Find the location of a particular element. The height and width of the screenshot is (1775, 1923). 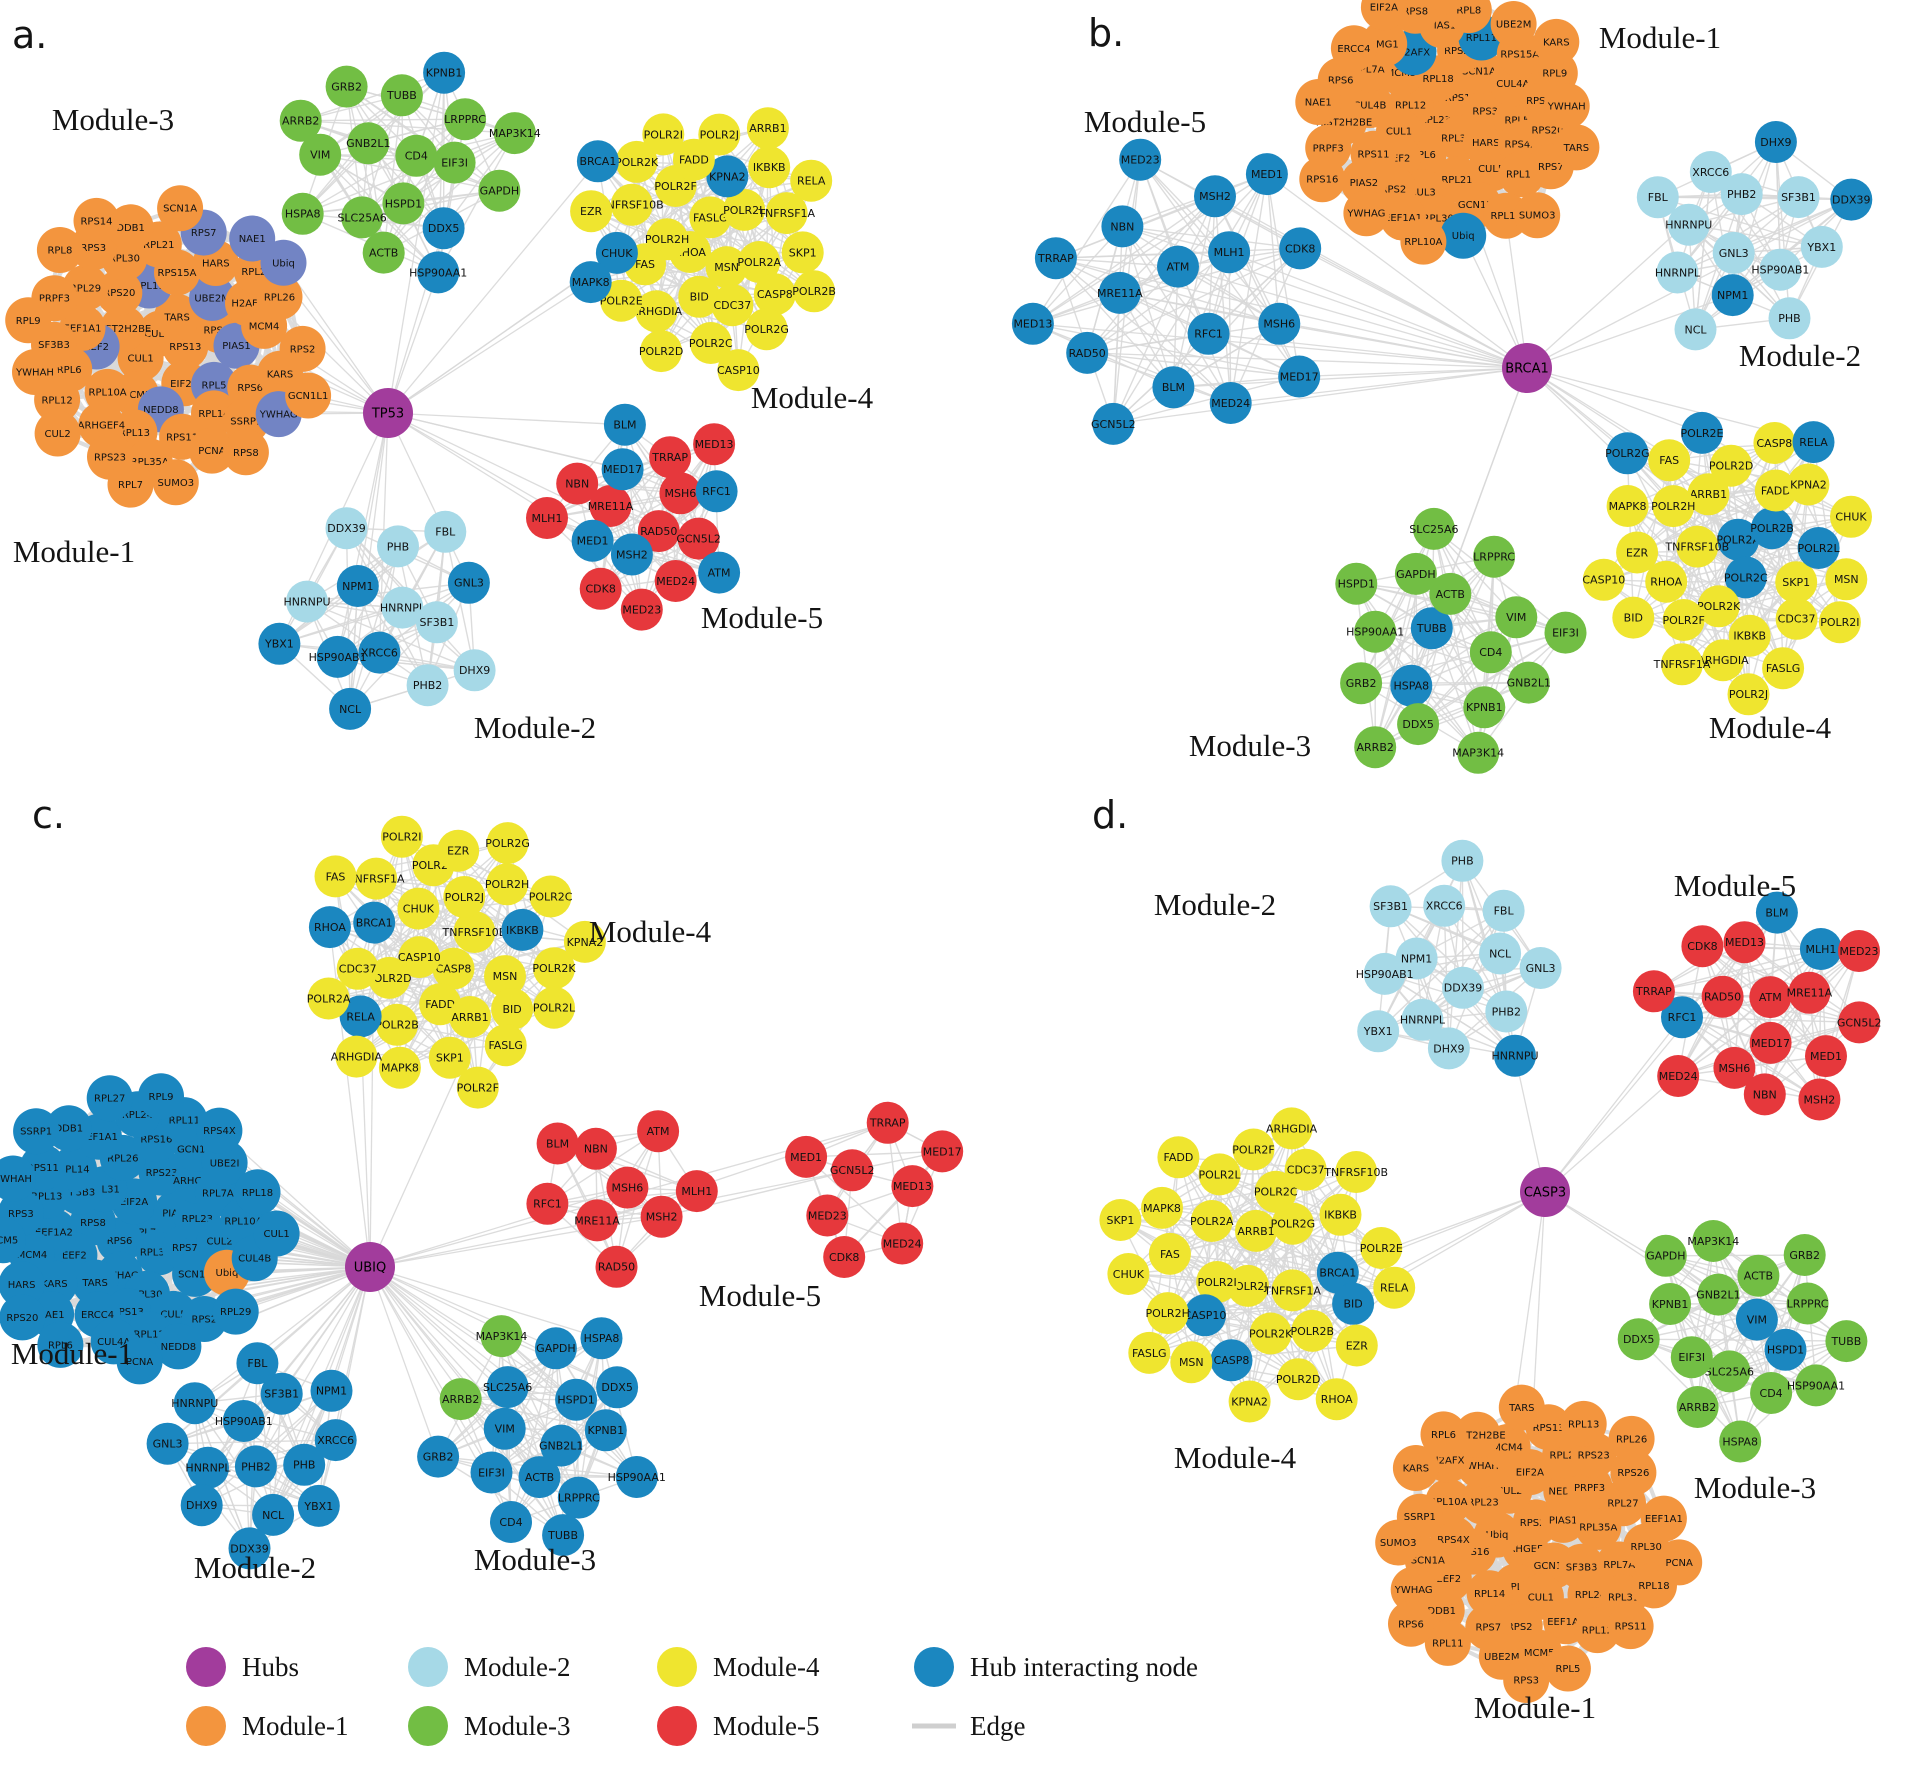

gene-node: NPM1 is located at coordinates (331, 1390).